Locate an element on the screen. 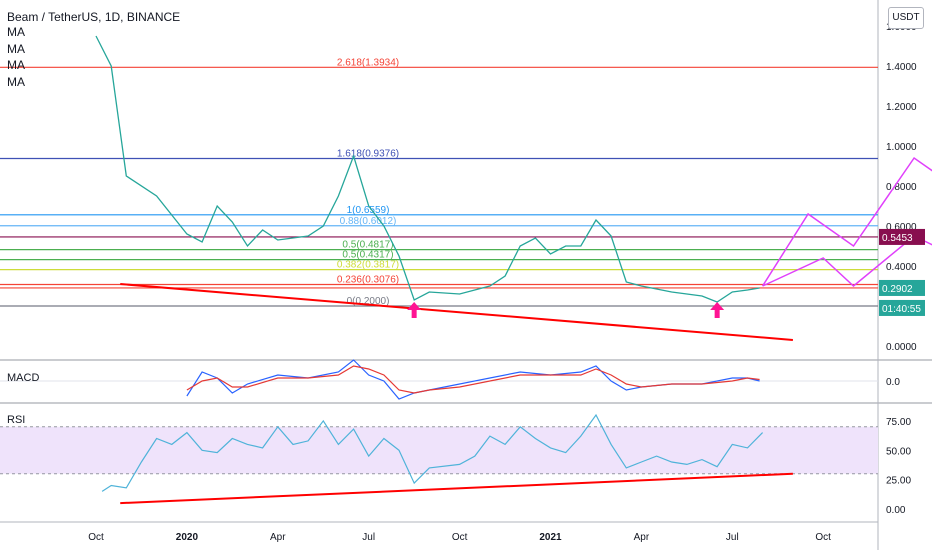  rsi-tick-label: 0.00 is located at coordinates (896, 510).